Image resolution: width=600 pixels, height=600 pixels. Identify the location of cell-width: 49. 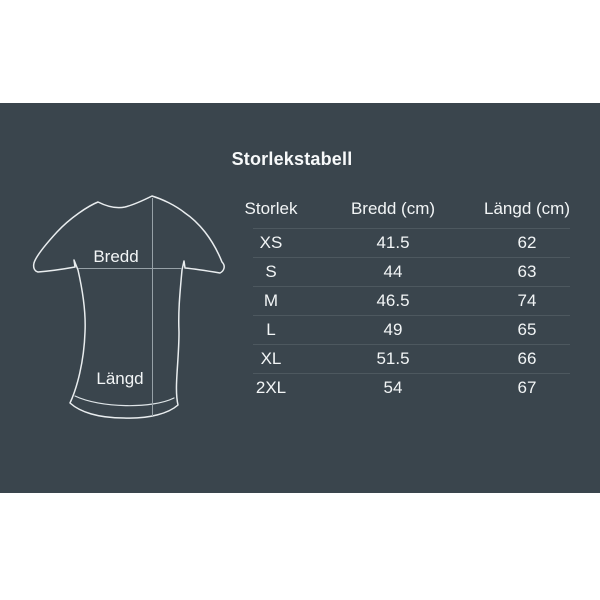
(393, 329).